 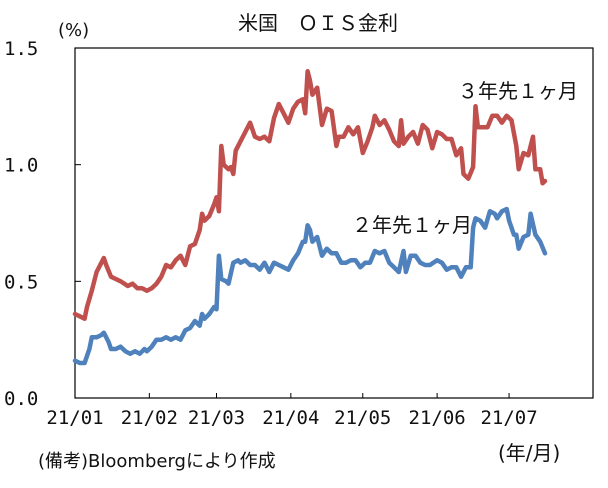 I want to click on source-note: (備考)Bloombergにより作成, so click(x=157, y=461).